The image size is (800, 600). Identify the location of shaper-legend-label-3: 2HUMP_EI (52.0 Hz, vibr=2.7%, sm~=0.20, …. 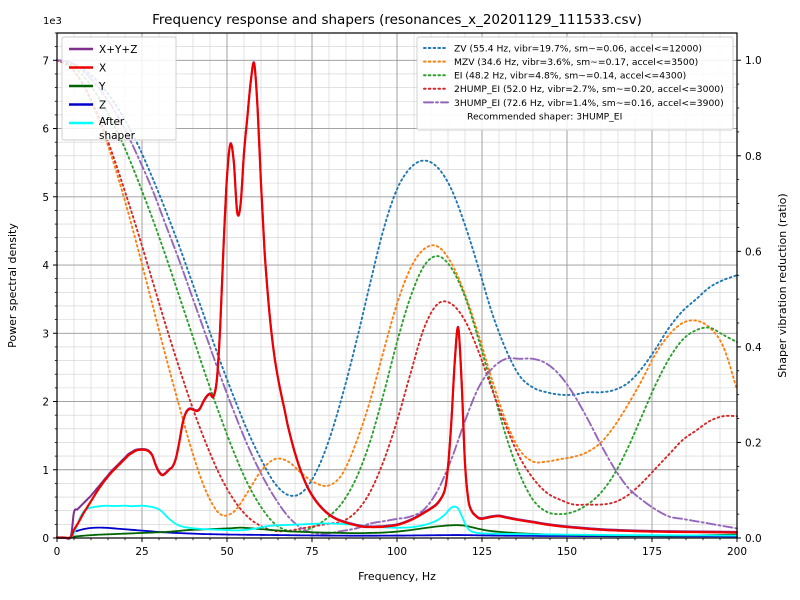
(589, 89).